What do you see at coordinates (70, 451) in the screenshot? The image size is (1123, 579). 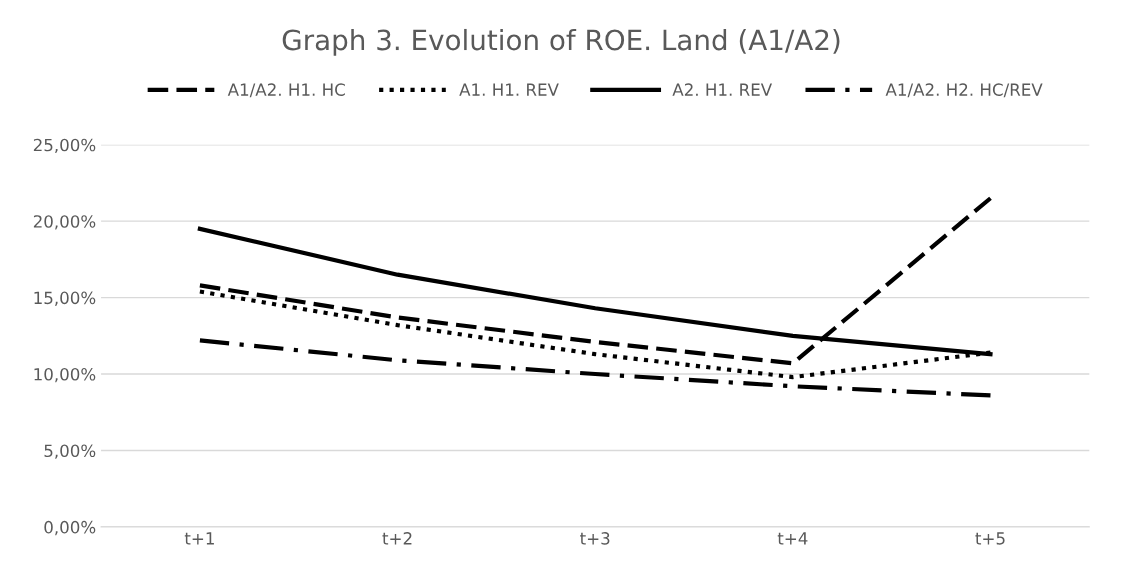 I see `y-tick-label: 5,00%` at bounding box center [70, 451].